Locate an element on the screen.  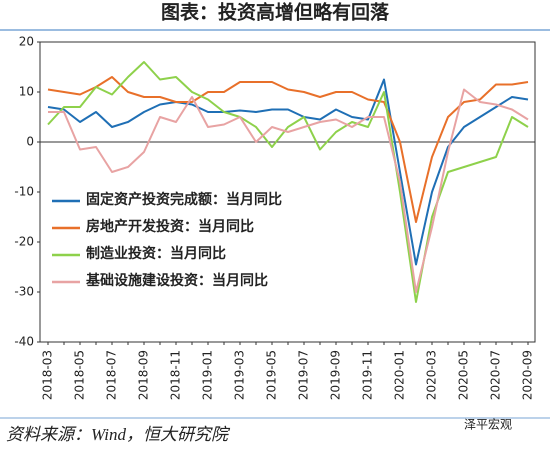
x-tick-label: 2020-09 is located at coordinates (528, 375).